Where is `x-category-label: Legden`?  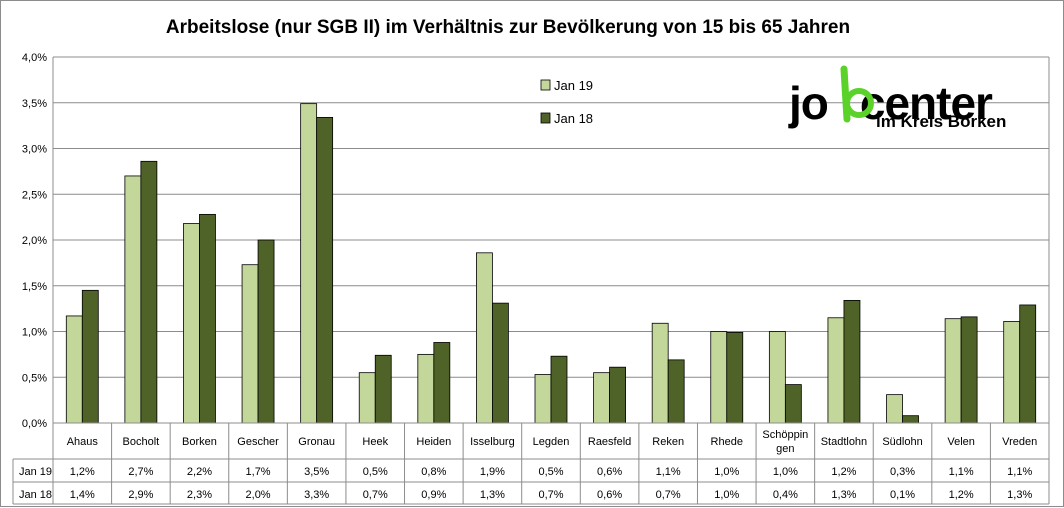
x-category-label: Legden is located at coordinates (551, 442).